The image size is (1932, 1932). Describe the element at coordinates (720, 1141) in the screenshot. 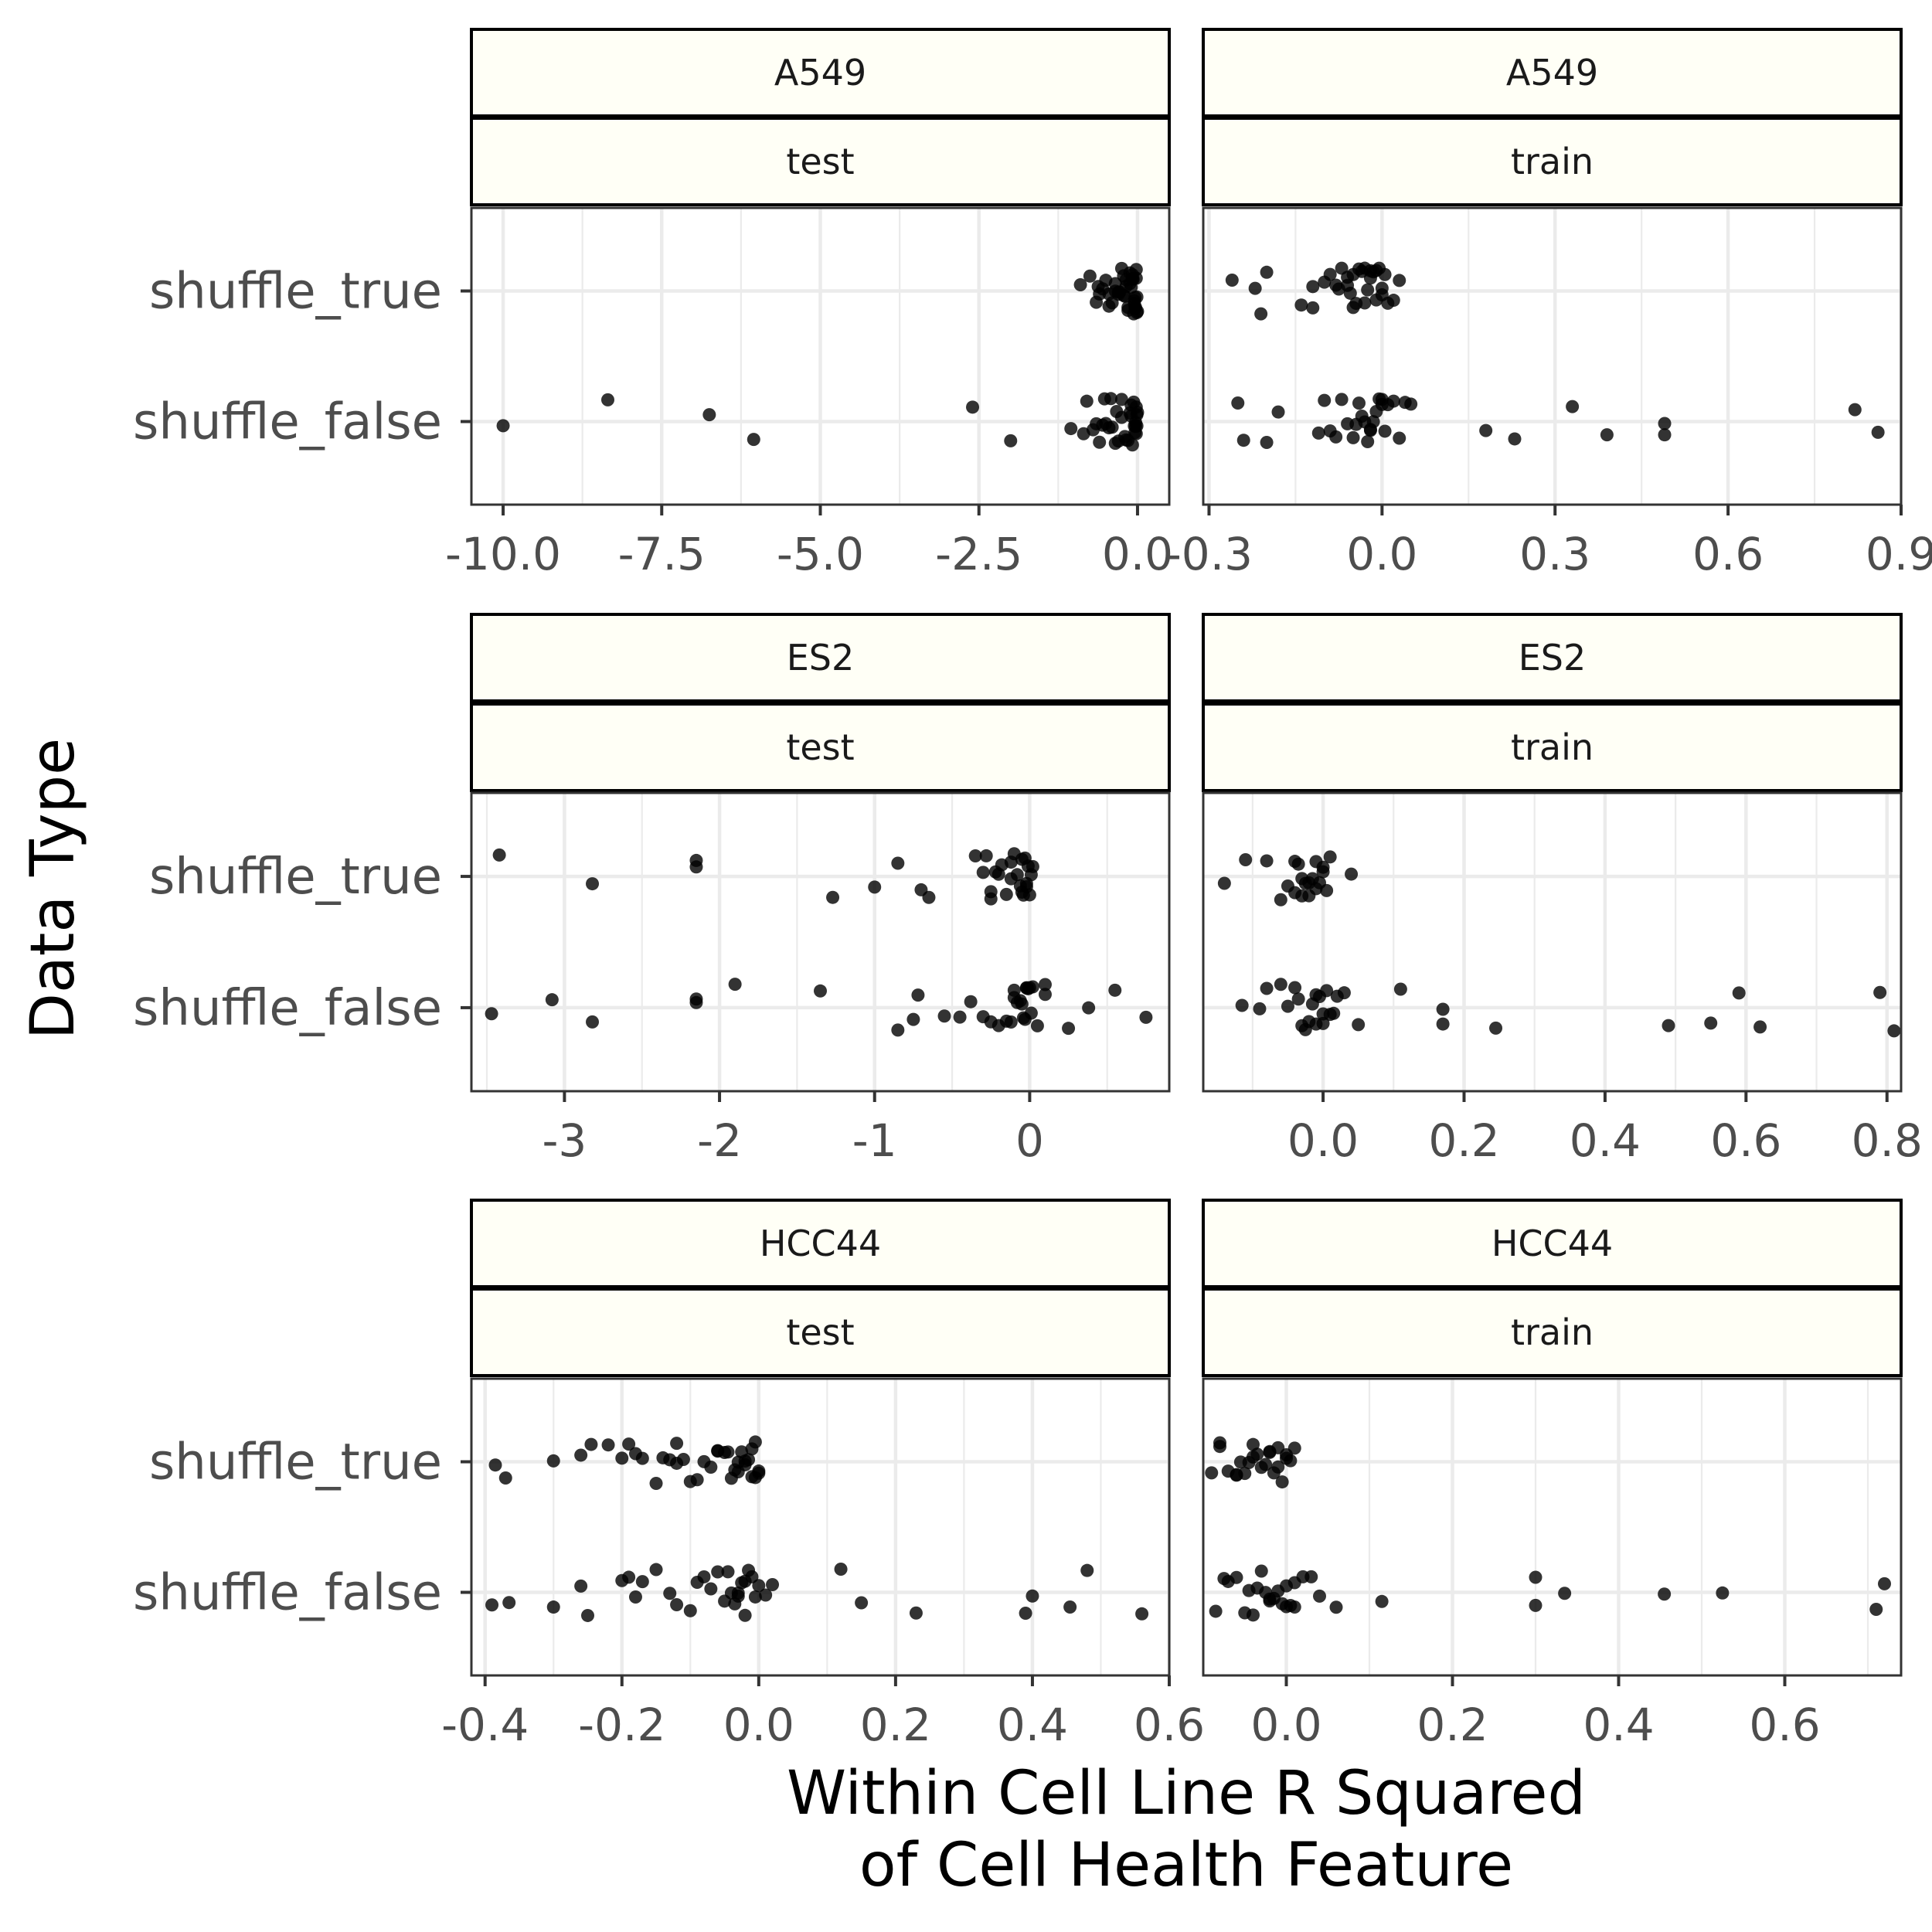

I see `x-tick-label: -2` at that location.